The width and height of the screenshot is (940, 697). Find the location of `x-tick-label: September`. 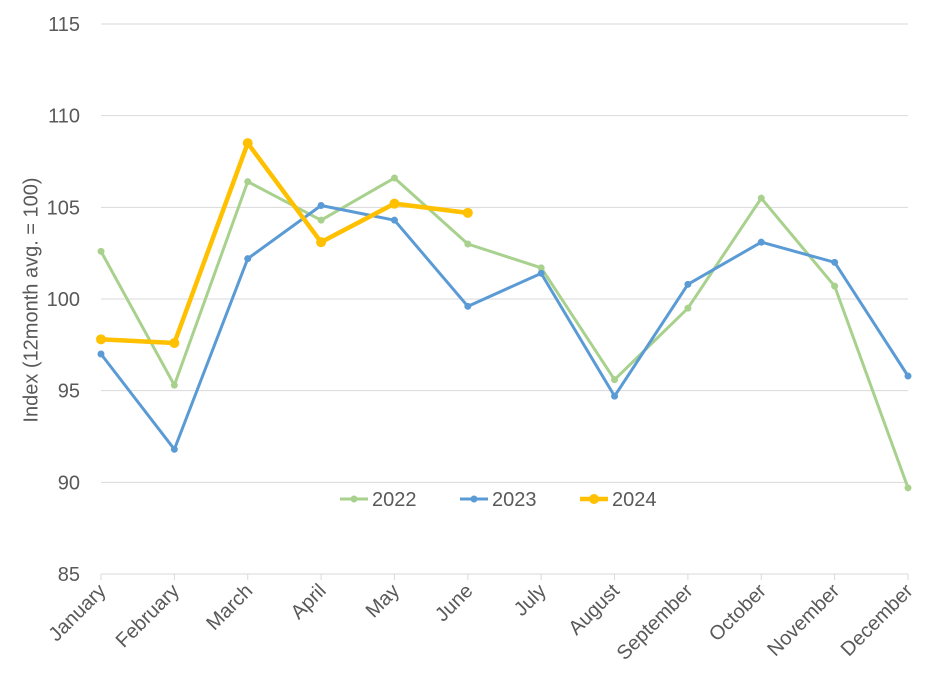

x-tick-label: September is located at coordinates (655, 622).